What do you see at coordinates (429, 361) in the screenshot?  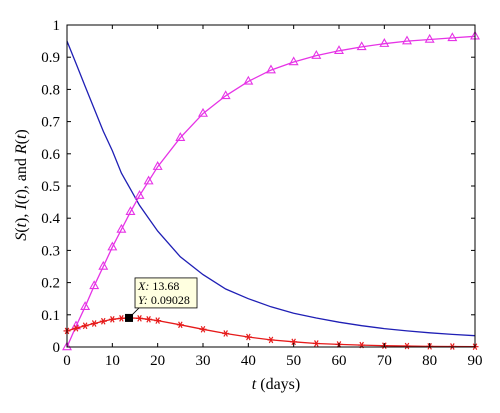 I see `x-tick-label: 80` at bounding box center [429, 361].